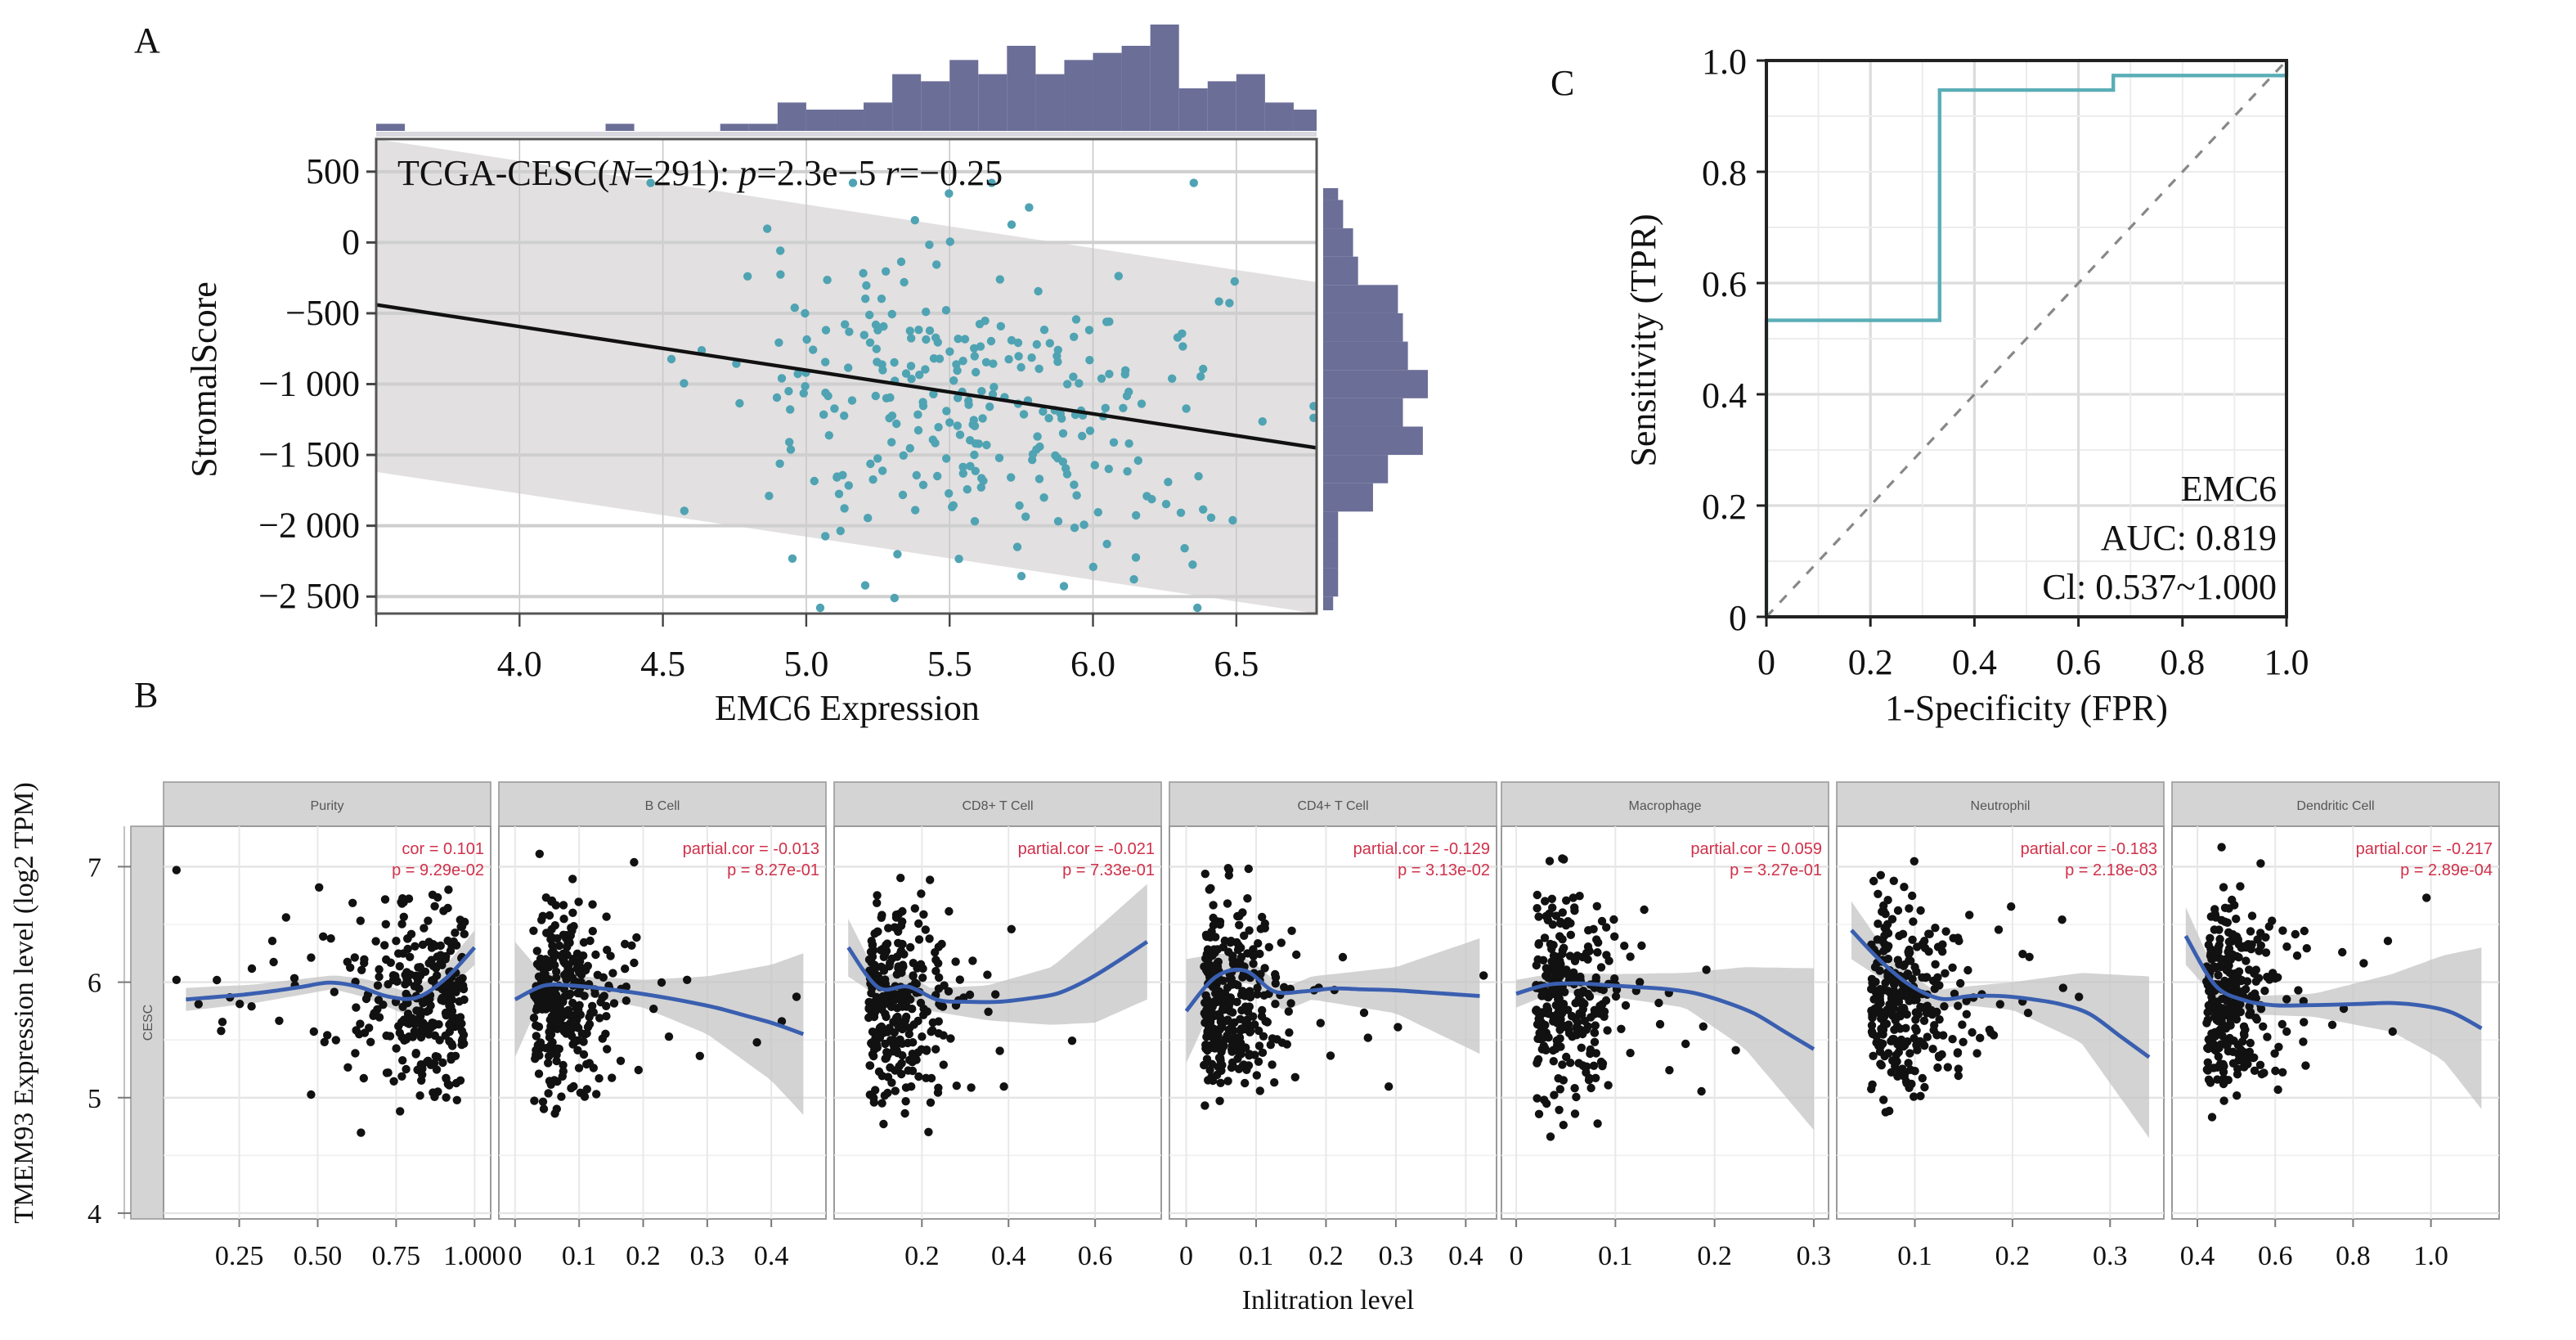 The height and width of the screenshot is (1340, 2576). Describe the element at coordinates (1086, 849) in the screenshot. I see `correlation-label: partial.cor = -0.021` at that location.